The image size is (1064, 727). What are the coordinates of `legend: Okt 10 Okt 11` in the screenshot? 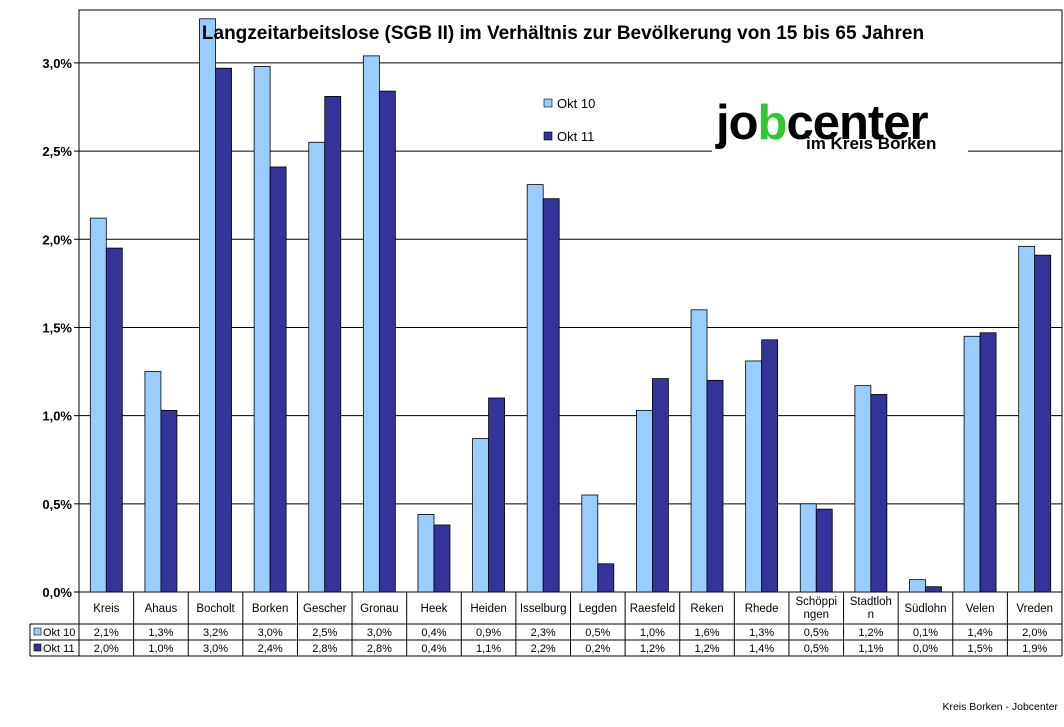 It's located at (583, 119).